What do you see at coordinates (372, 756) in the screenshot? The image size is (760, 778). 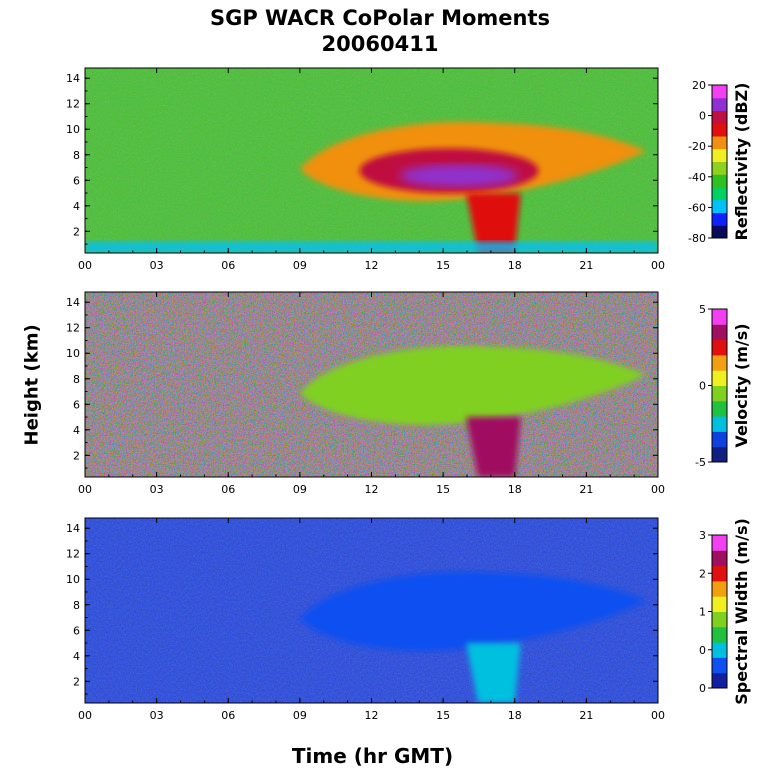 I see `x-axis-label: Time (hr GMT)` at bounding box center [372, 756].